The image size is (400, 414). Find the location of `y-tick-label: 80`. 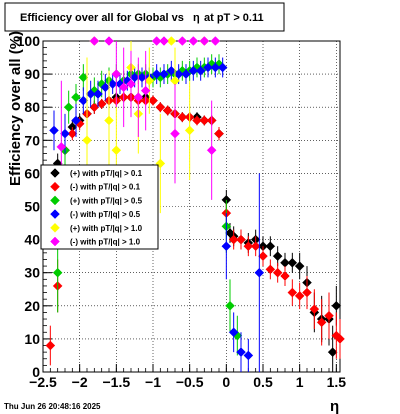

y-tick-label: 80 is located at coordinates (32, 107).